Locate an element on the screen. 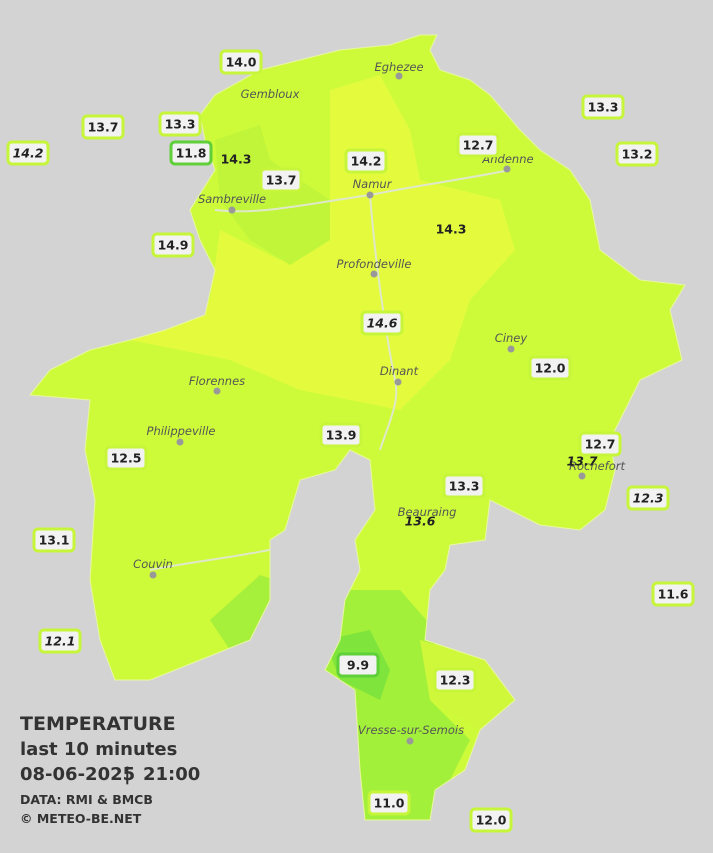 This screenshot has width=713, height=853. city-name: Profondeville is located at coordinates (374, 264).